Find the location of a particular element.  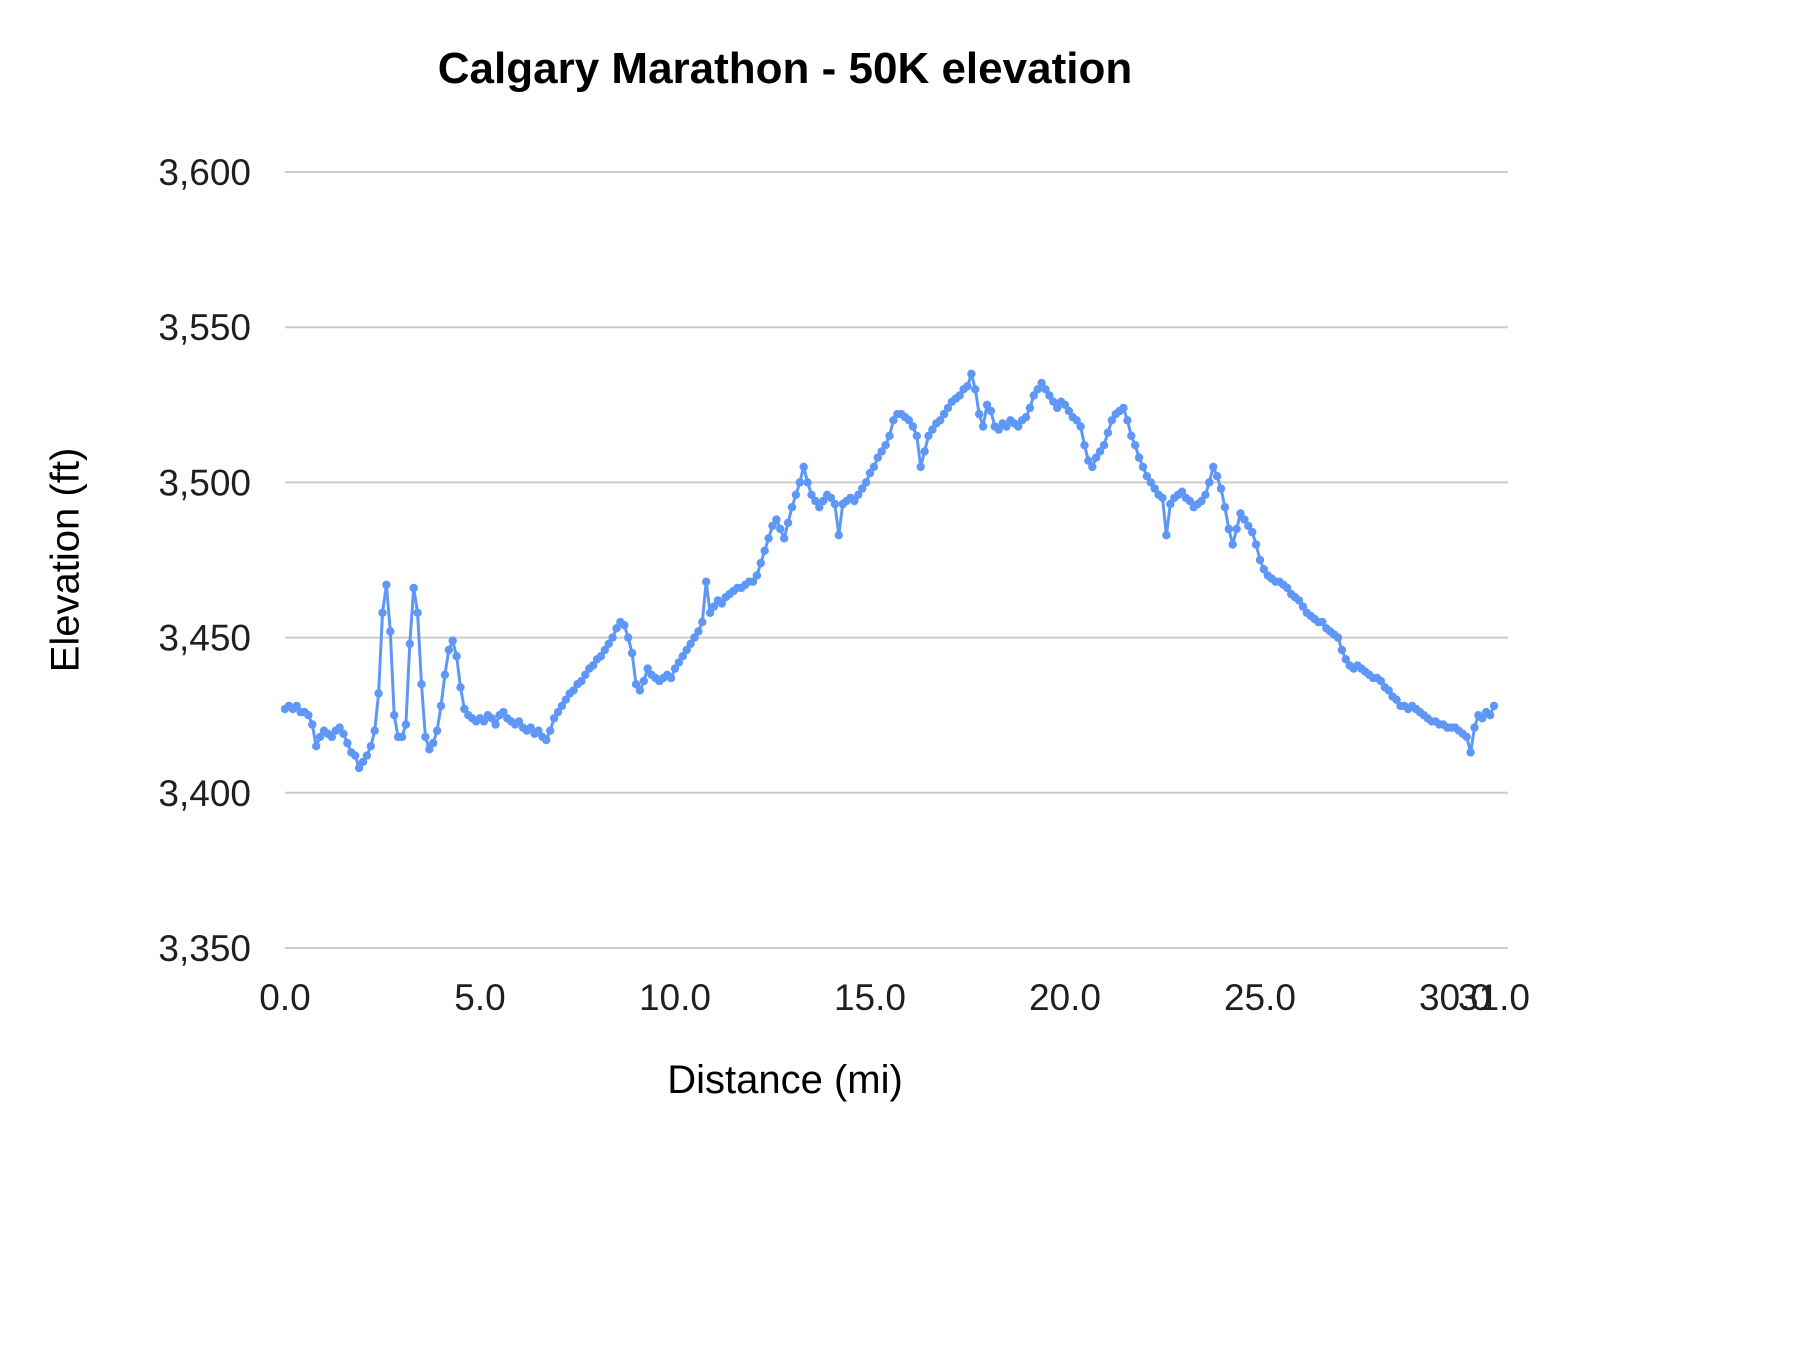

x-tick-label: 5.0 is located at coordinates (479, 997).